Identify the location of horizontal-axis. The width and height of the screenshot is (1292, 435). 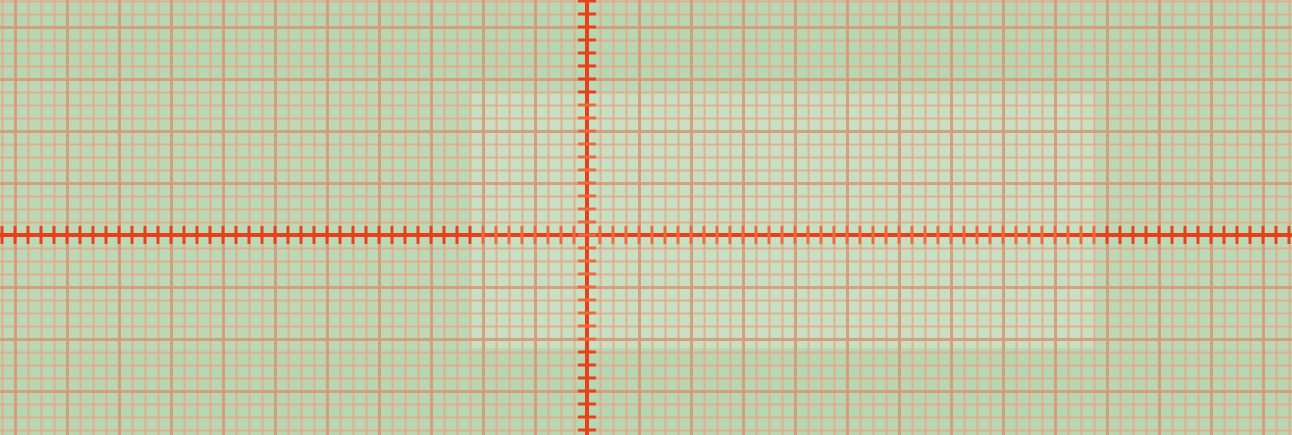
(646, 235).